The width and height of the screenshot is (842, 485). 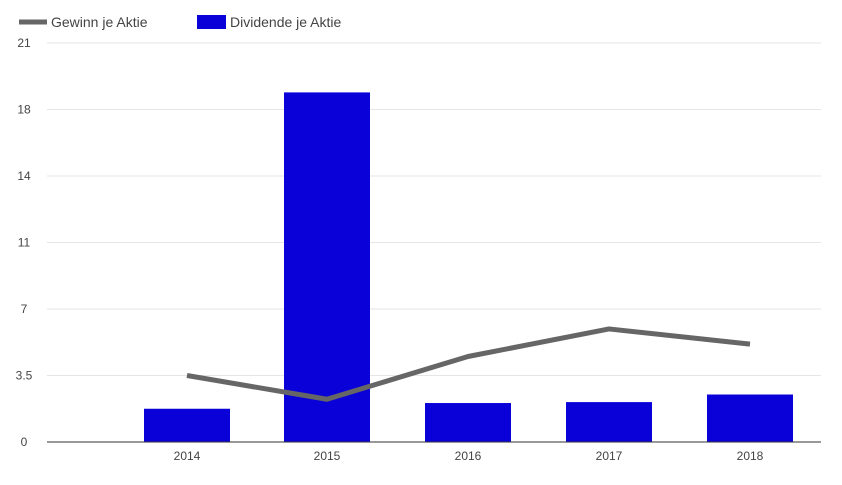 What do you see at coordinates (750, 418) in the screenshot?
I see `dividende-bar-2018` at bounding box center [750, 418].